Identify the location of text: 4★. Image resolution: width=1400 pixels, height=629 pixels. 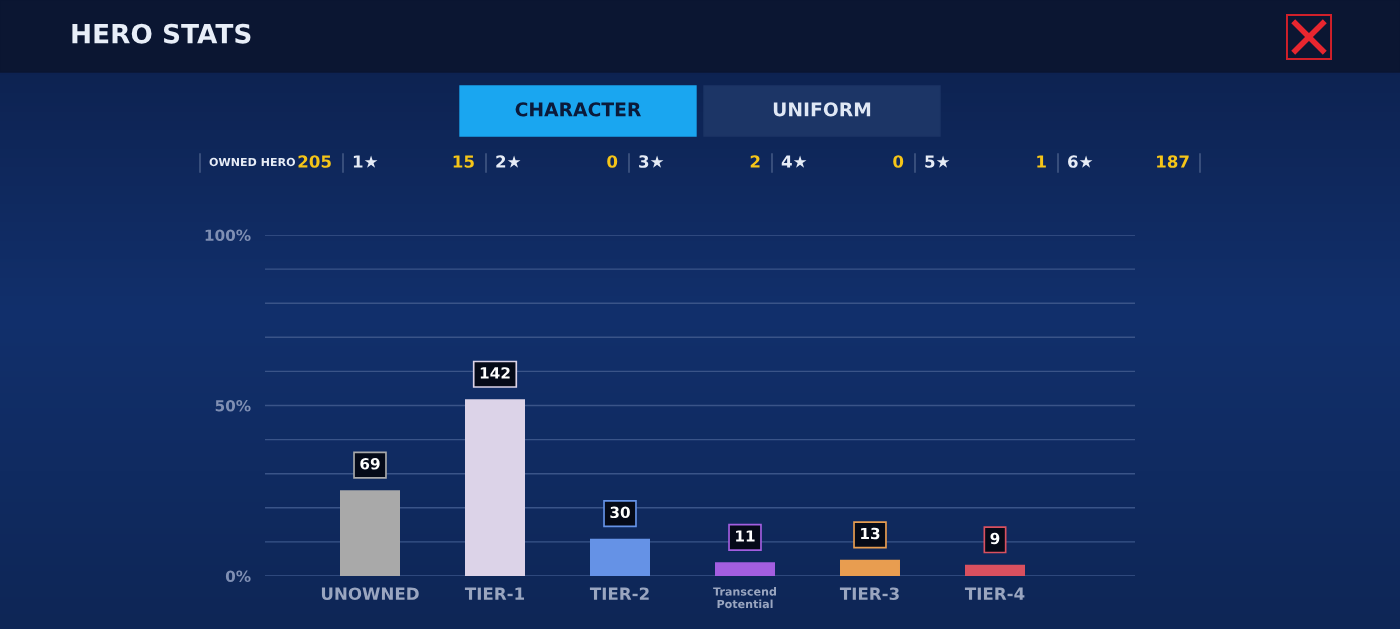
(794, 161).